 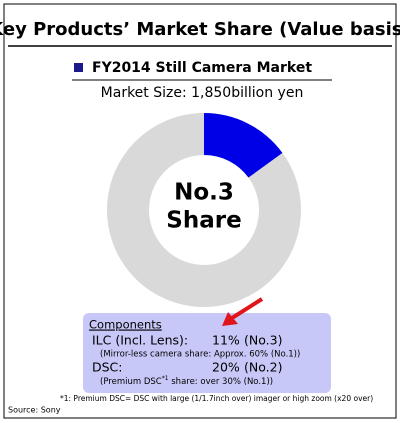 I want to click on bullet, so click(x=78, y=67).